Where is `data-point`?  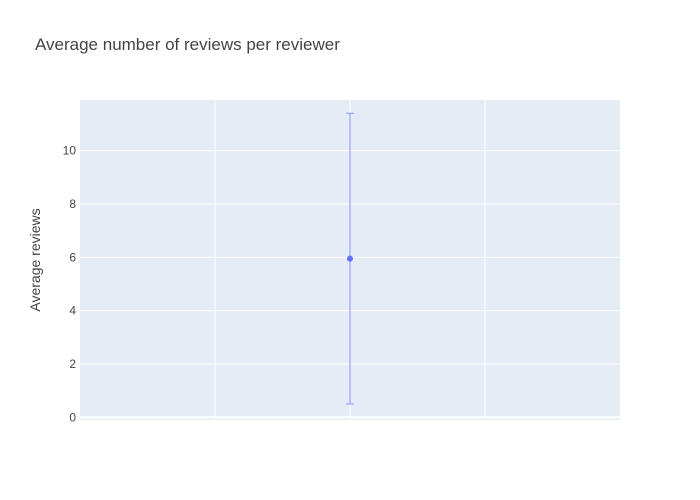
data-point is located at coordinates (350, 258).